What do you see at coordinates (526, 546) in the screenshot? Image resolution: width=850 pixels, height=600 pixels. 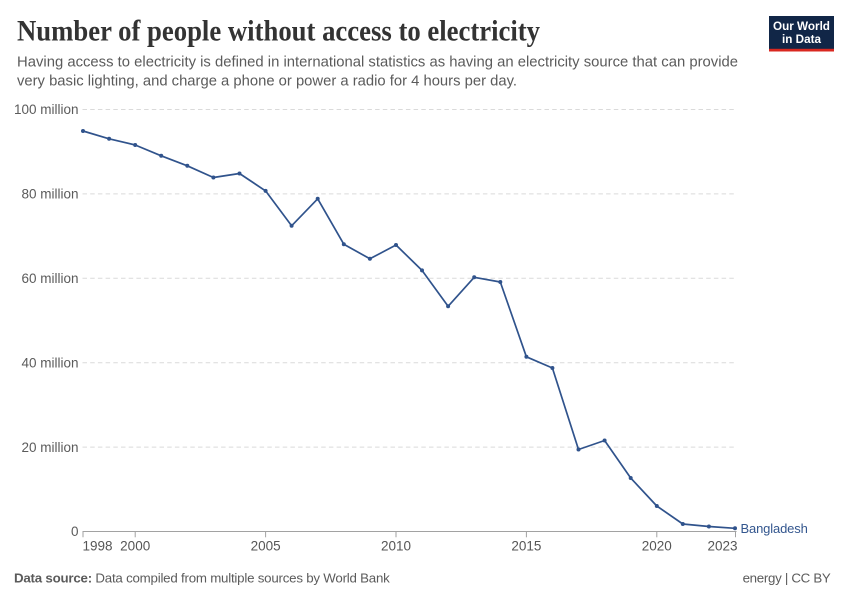 I see `svg-text: 2015` at bounding box center [526, 546].